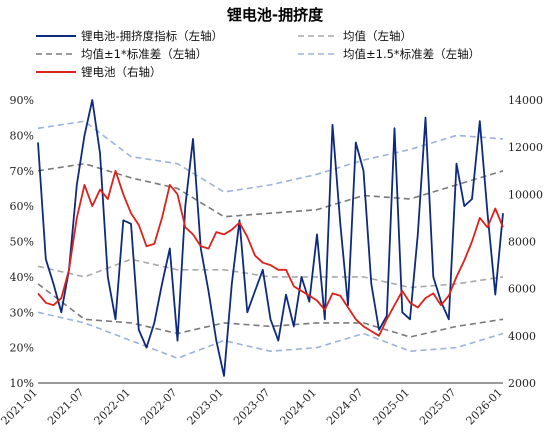 This screenshot has width=550, height=435. I want to click on y-right-tick-label: 6000, so click(522, 289).